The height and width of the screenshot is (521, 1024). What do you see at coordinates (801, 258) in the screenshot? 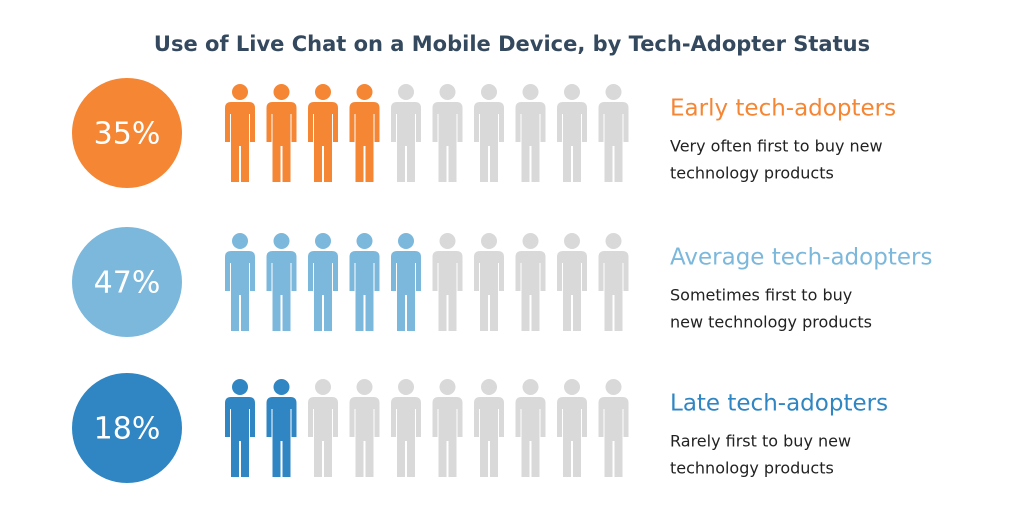
I see `category-label: Average tech-adopters` at bounding box center [801, 258].